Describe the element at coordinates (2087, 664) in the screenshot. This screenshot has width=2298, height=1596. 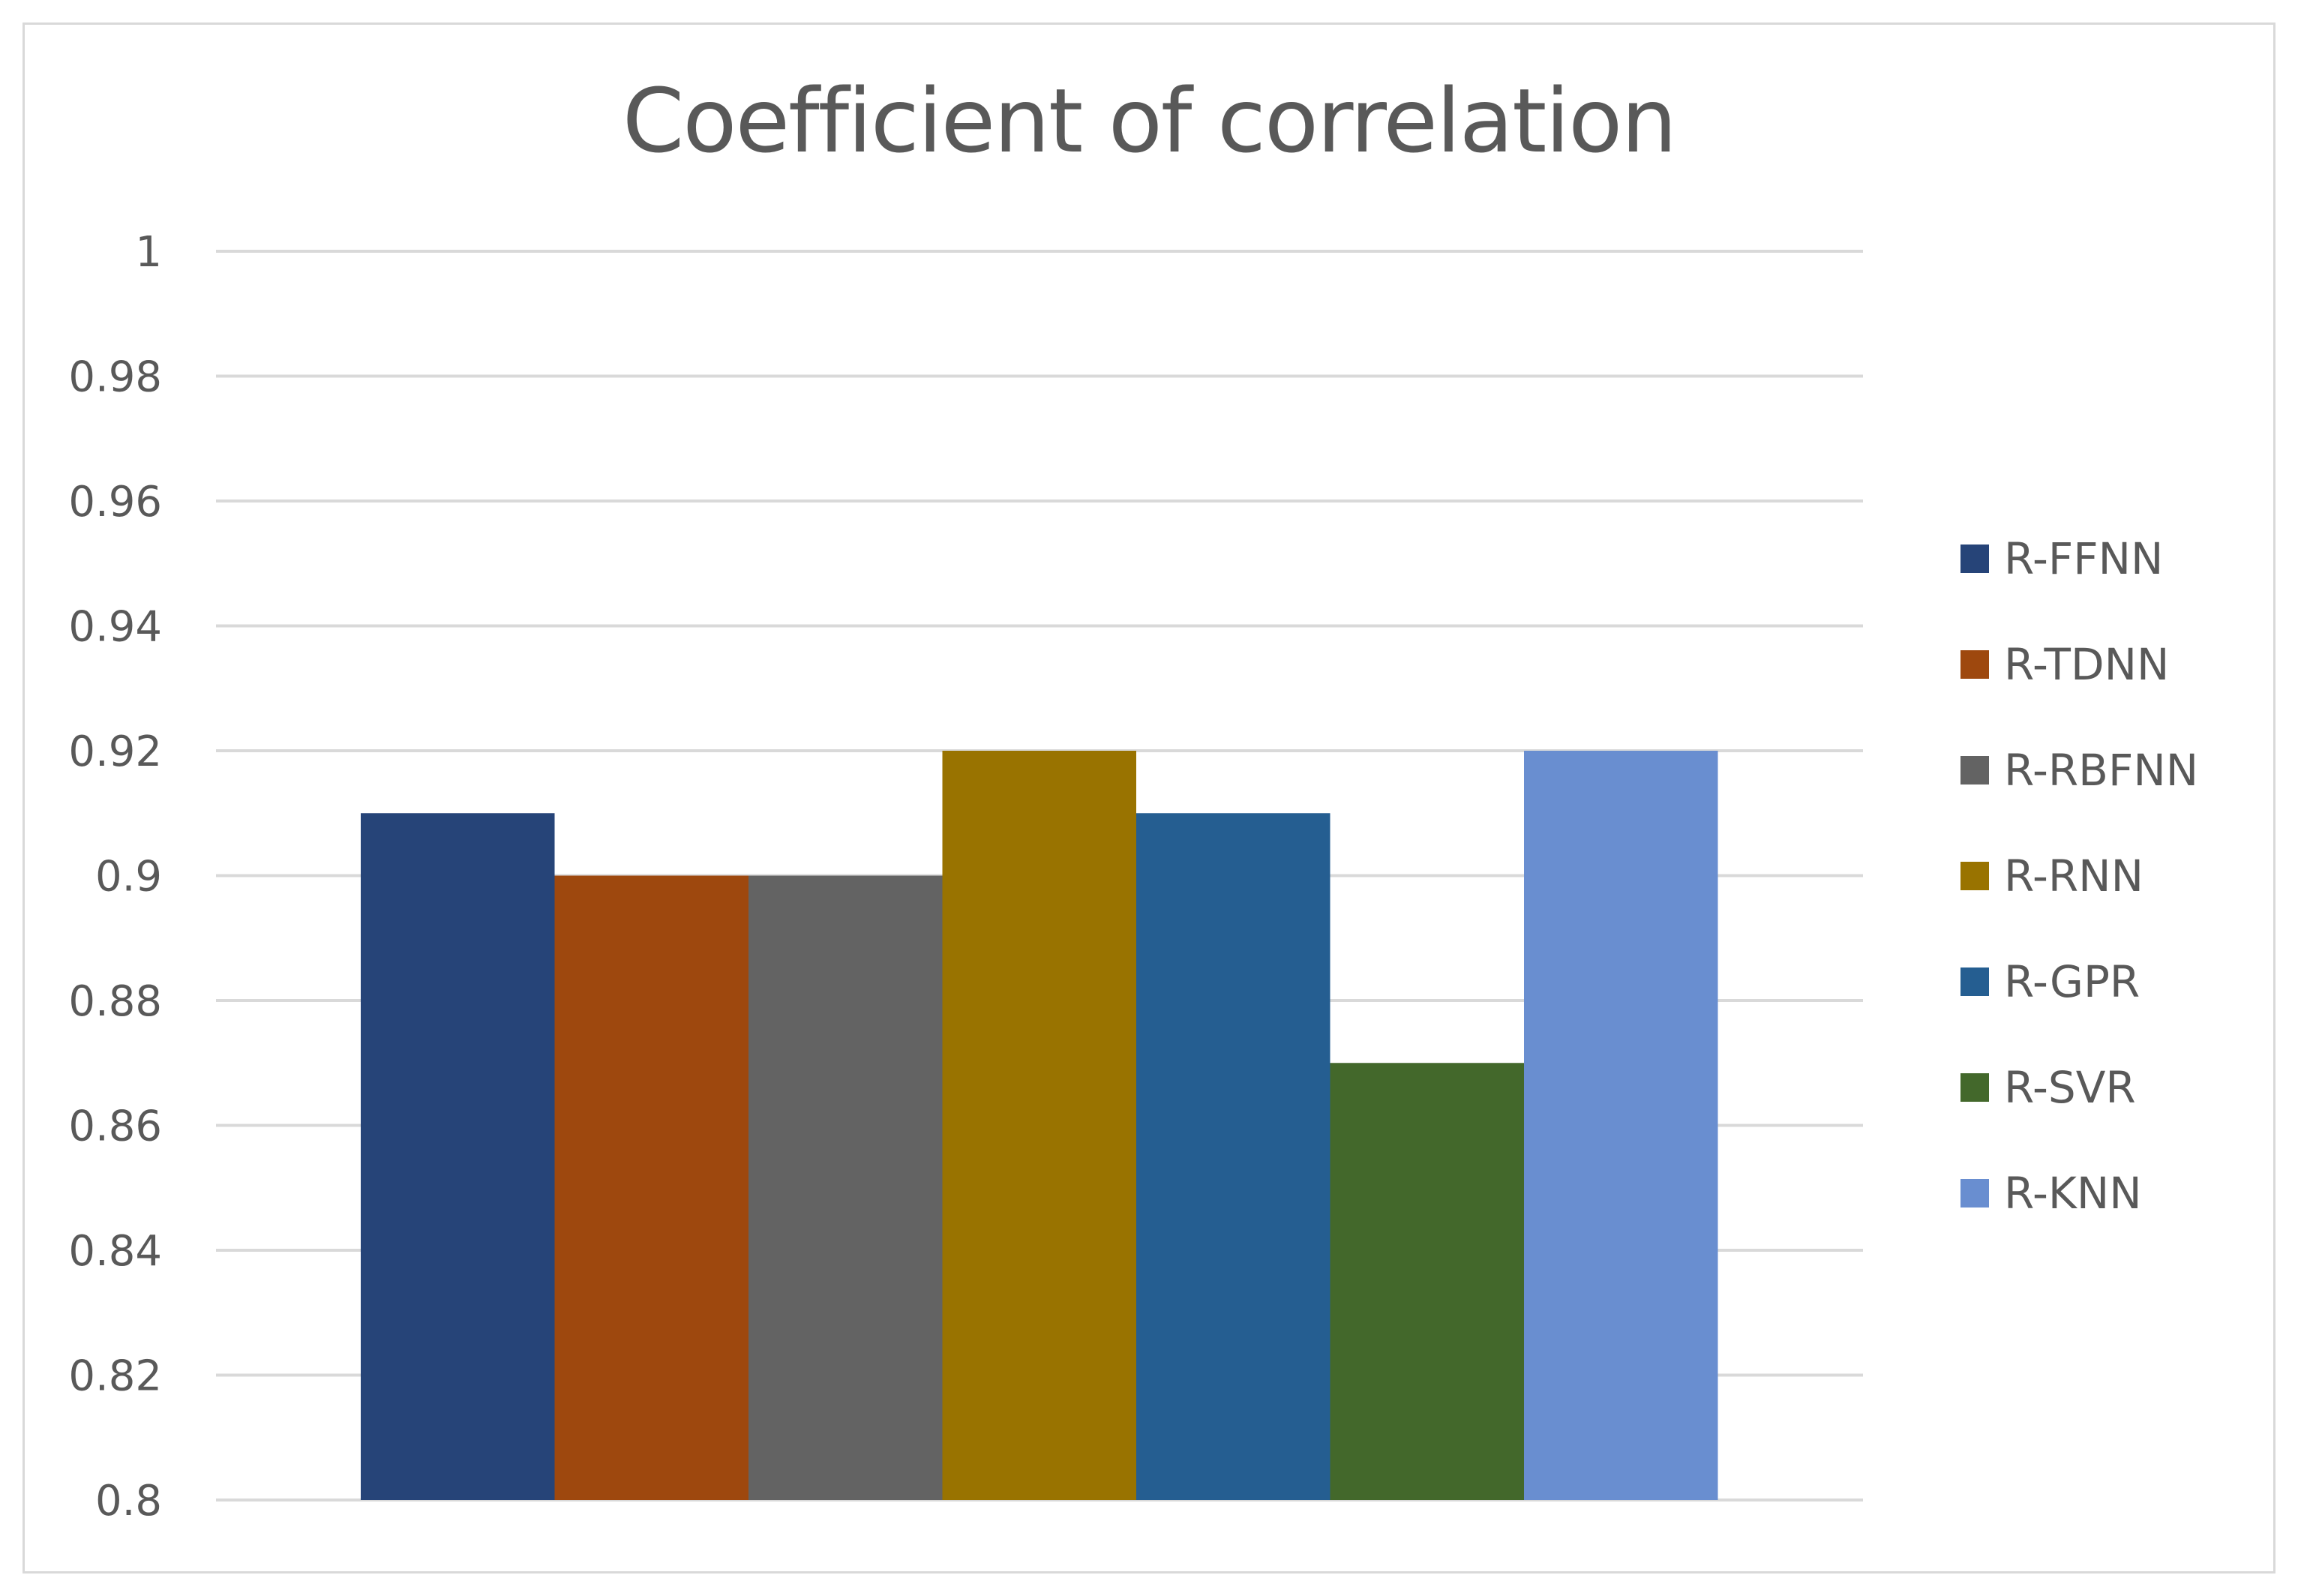
I see `legend-label: R-TDNN` at that location.